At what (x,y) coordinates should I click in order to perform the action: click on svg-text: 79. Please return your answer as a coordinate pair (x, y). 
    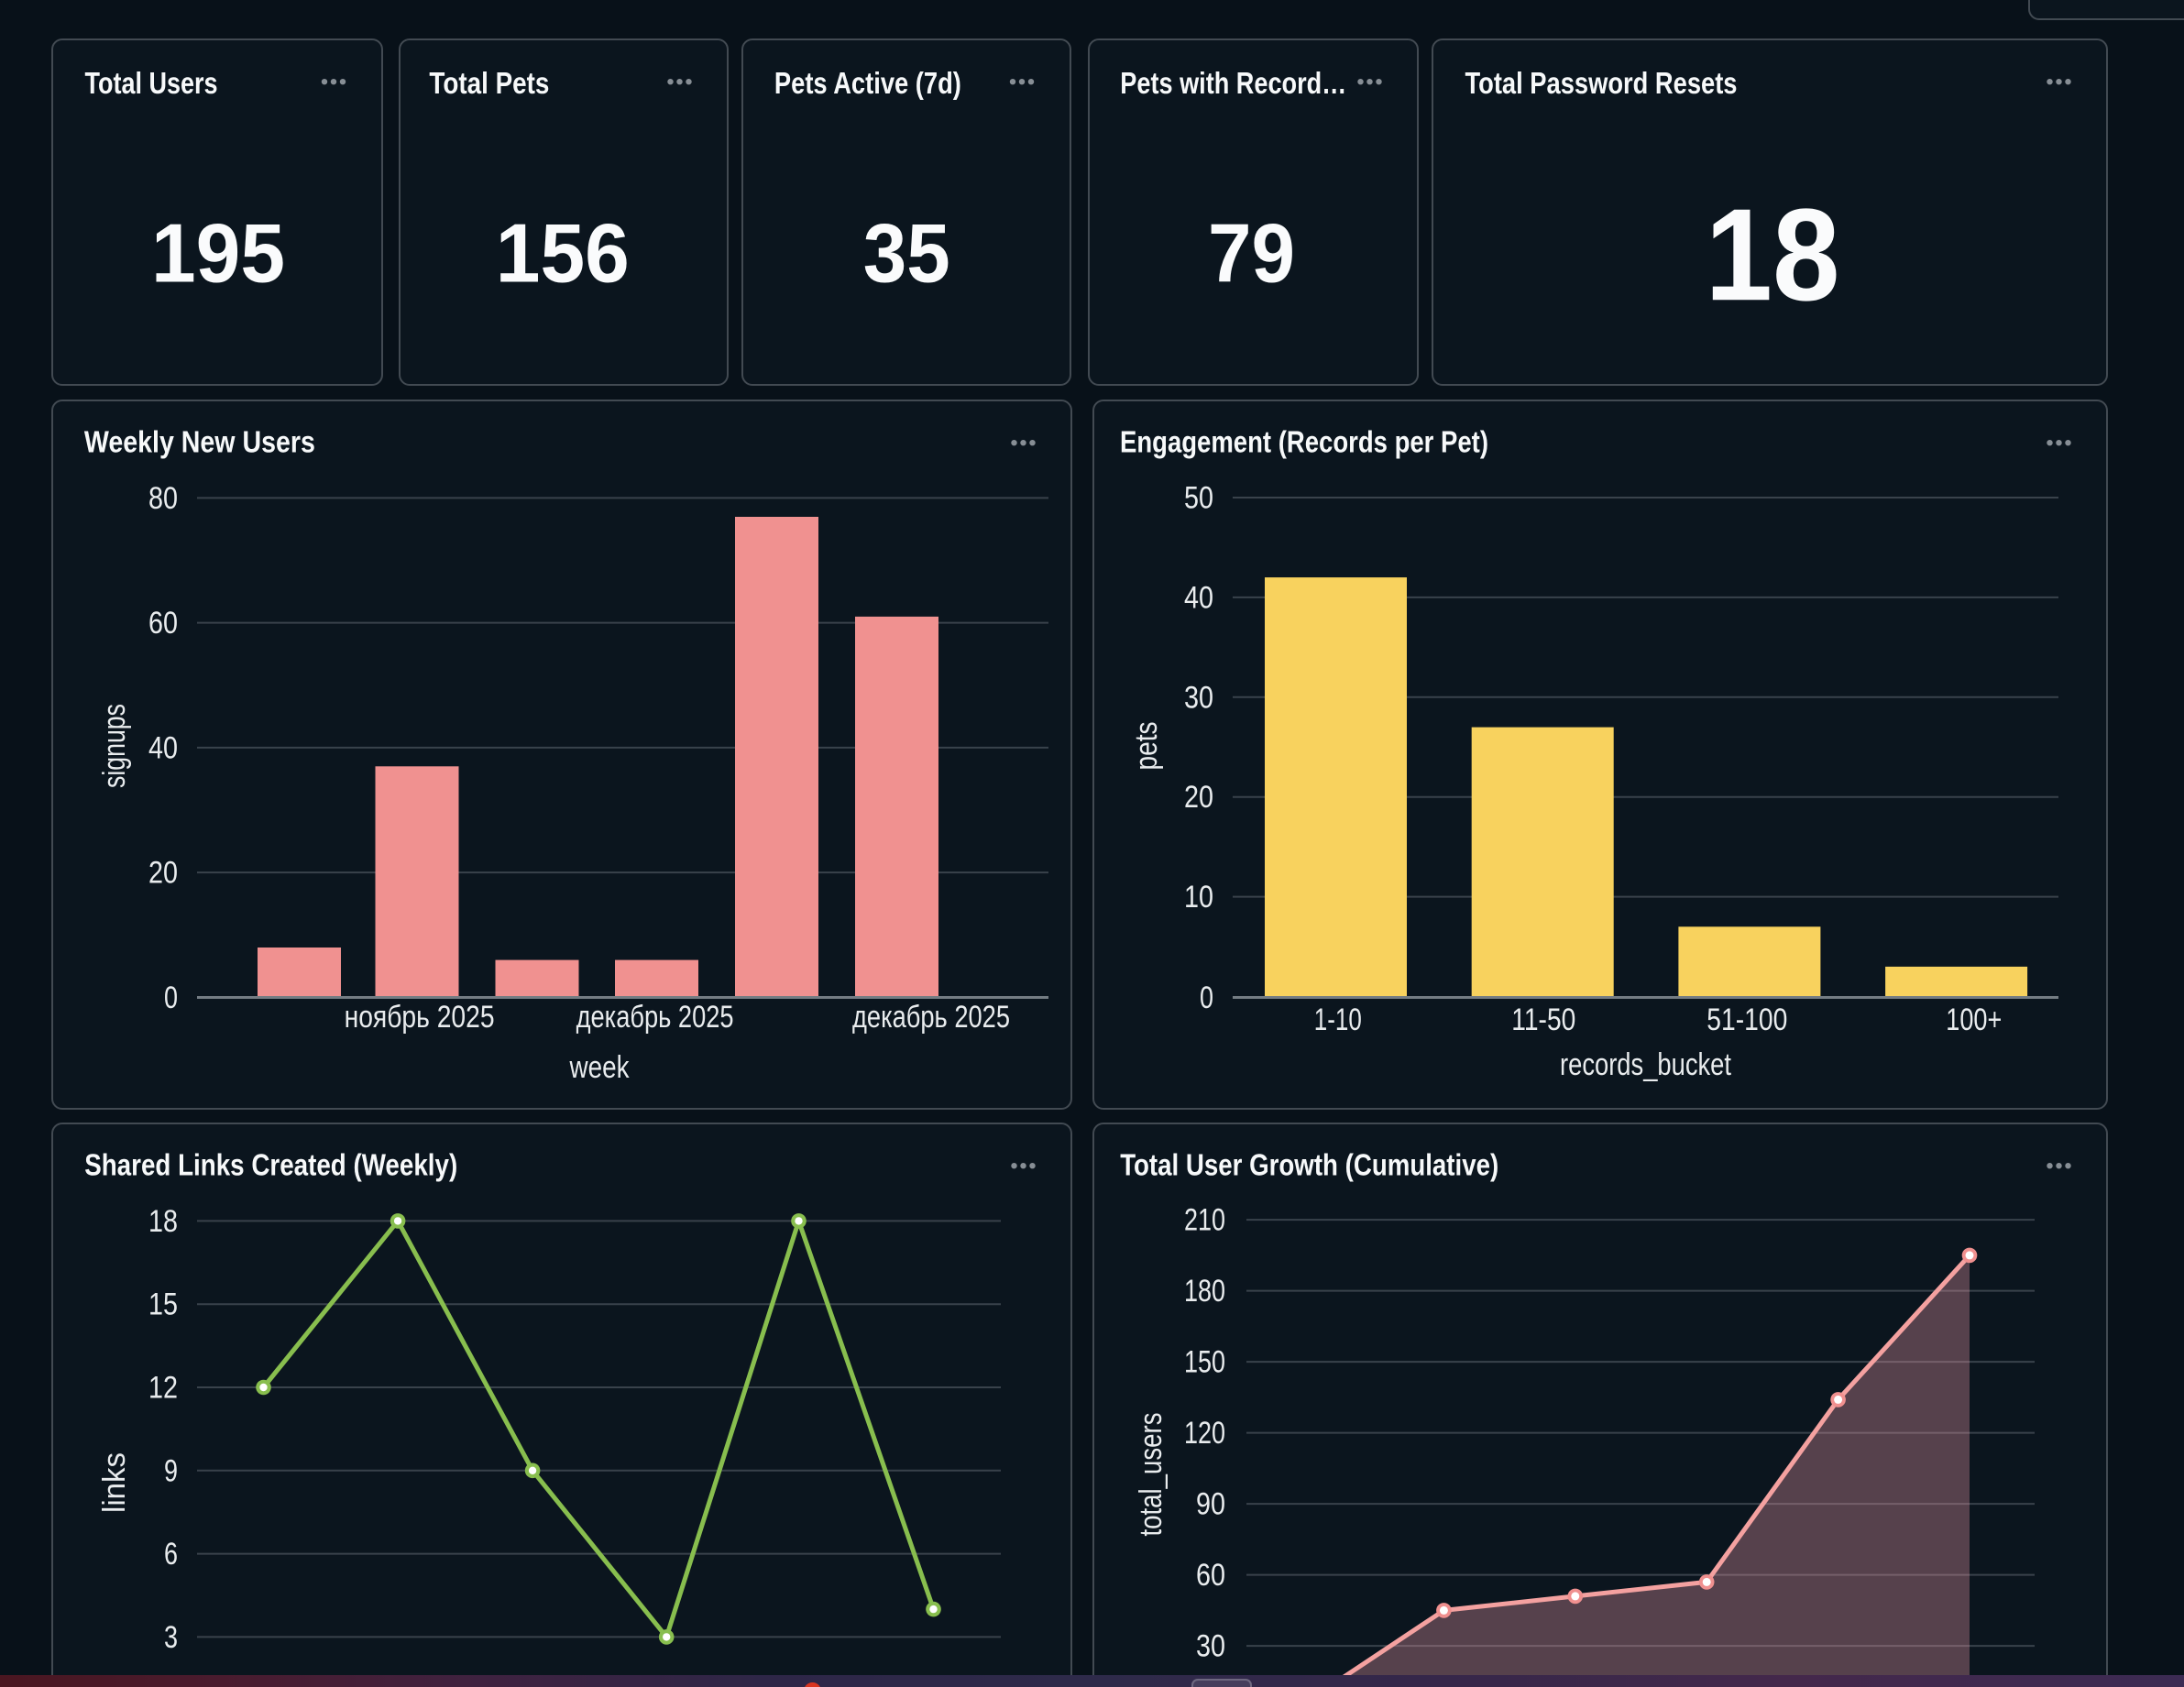
    Looking at the image, I should click on (1251, 253).